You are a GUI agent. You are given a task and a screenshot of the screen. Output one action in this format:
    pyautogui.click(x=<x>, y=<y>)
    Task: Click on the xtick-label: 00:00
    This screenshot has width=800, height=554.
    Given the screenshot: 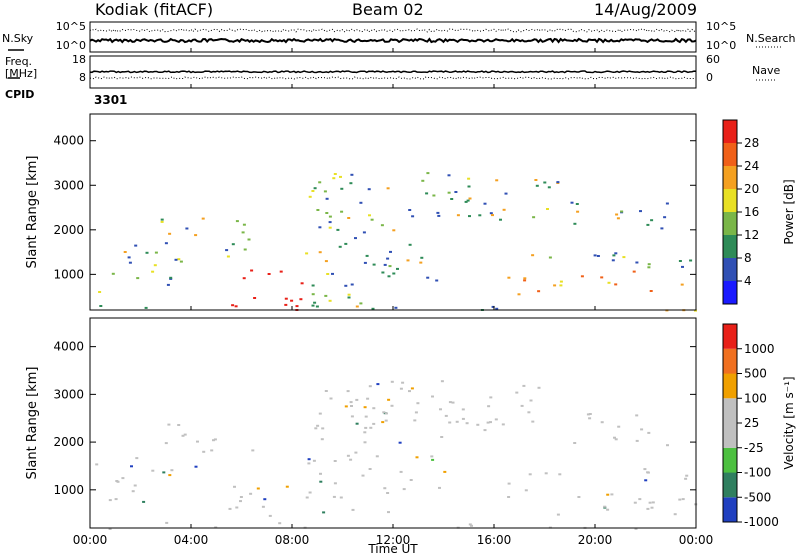 What is the action you would take?
    pyautogui.click(x=90, y=540)
    